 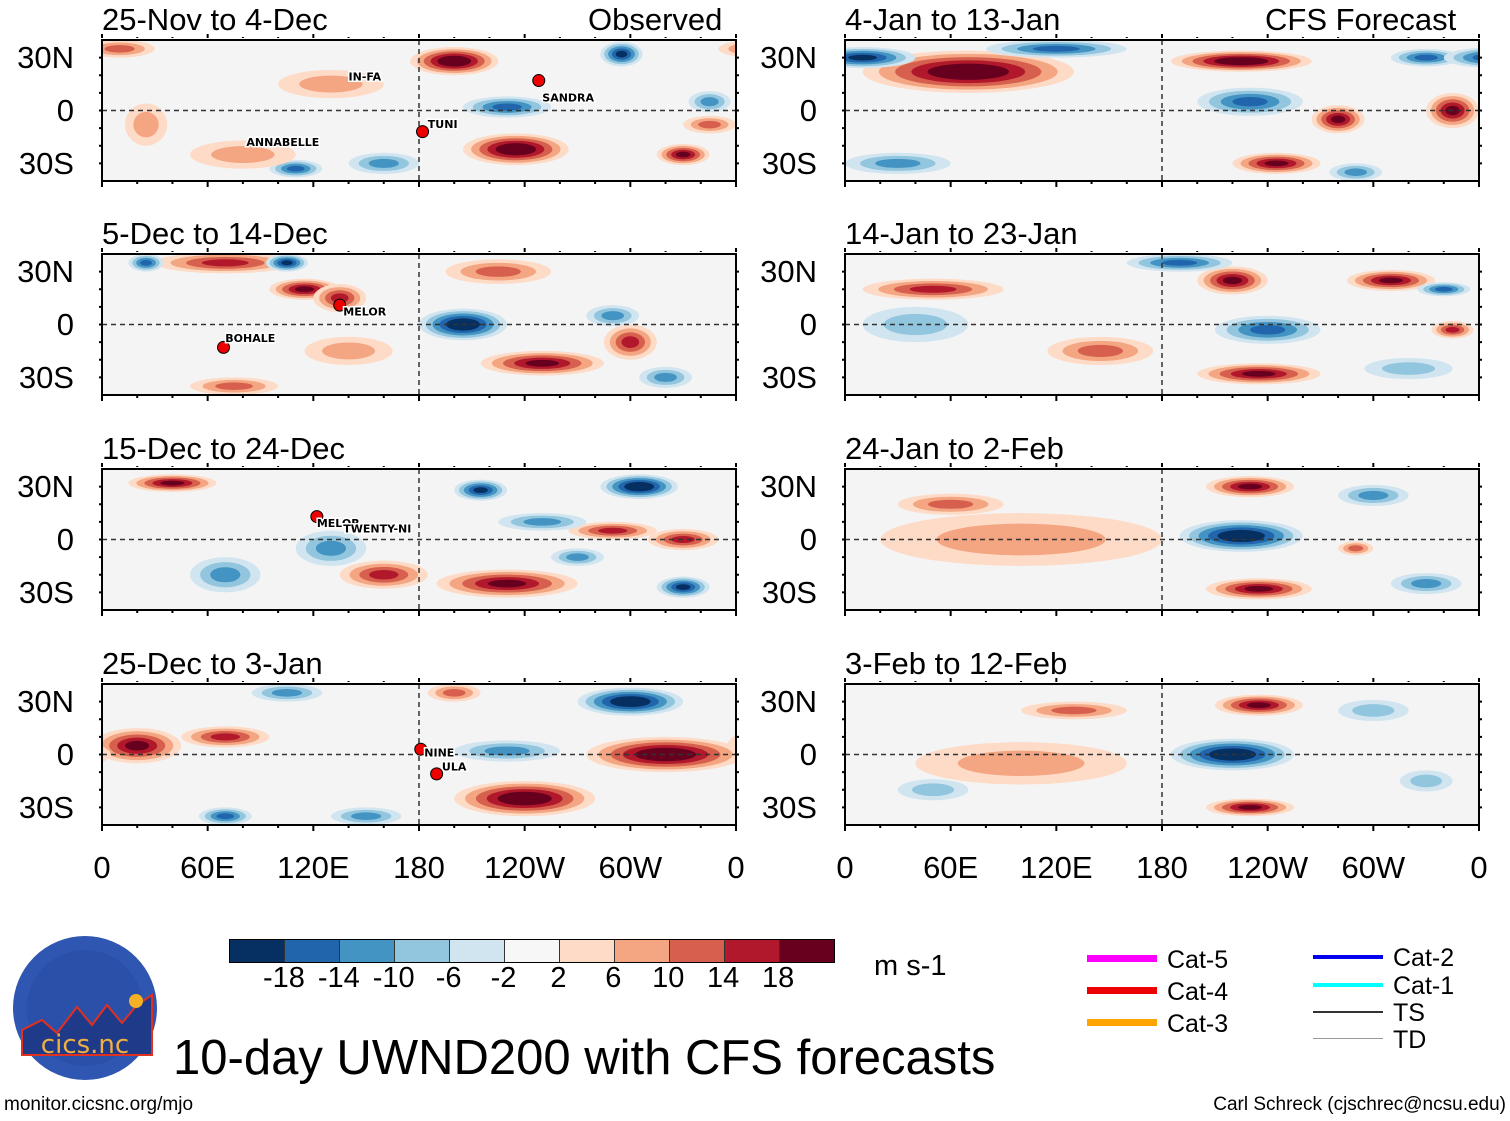 What do you see at coordinates (956, 663) in the screenshot?
I see `panel-title: 3-Feb to 12-Feb` at bounding box center [956, 663].